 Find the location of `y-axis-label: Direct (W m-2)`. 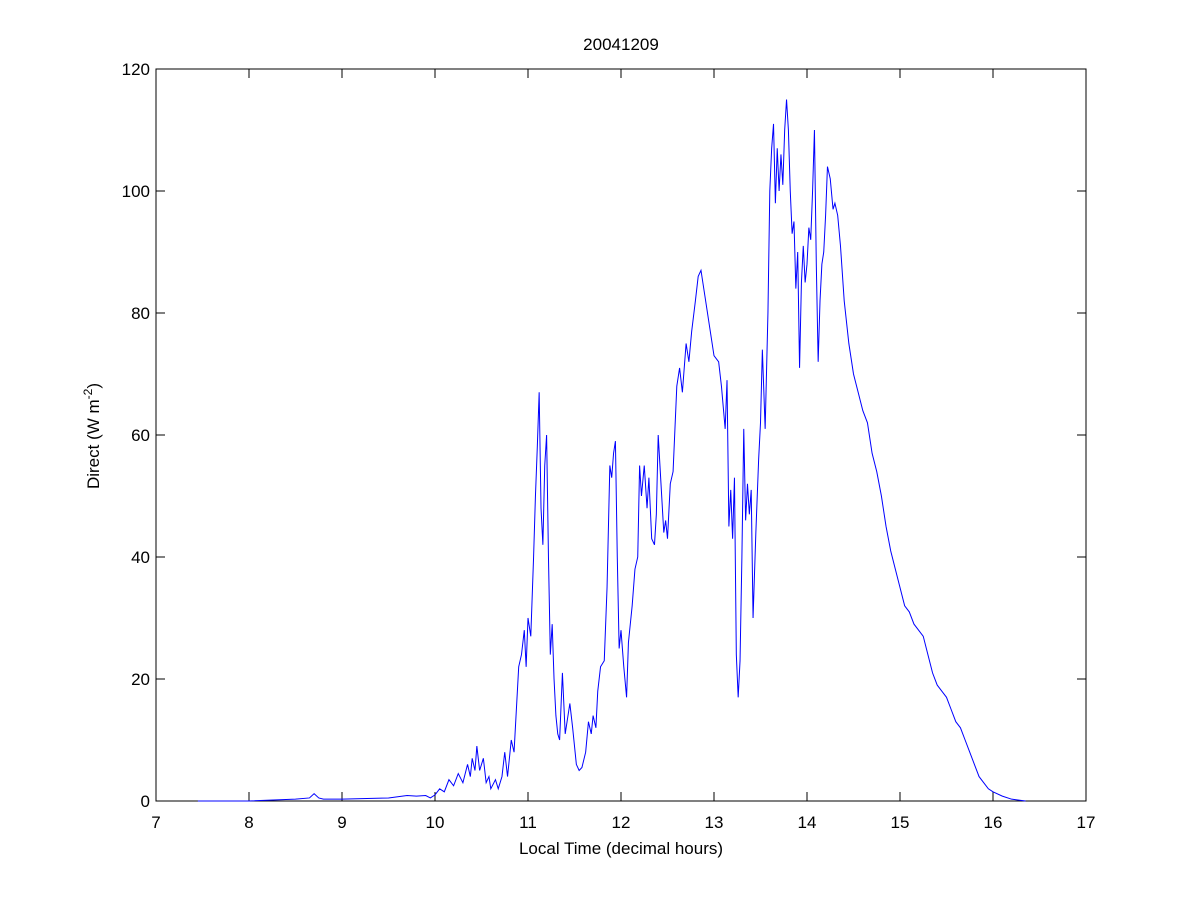

y-axis-label: Direct (W m-2) is located at coordinates (92, 436).